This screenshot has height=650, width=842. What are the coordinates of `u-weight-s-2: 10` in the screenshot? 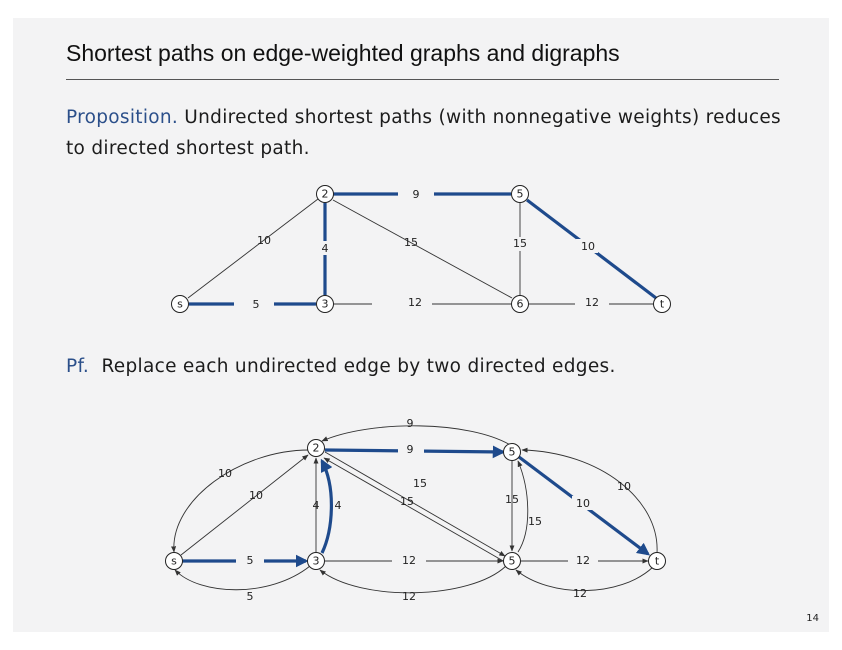 It's located at (264, 240).